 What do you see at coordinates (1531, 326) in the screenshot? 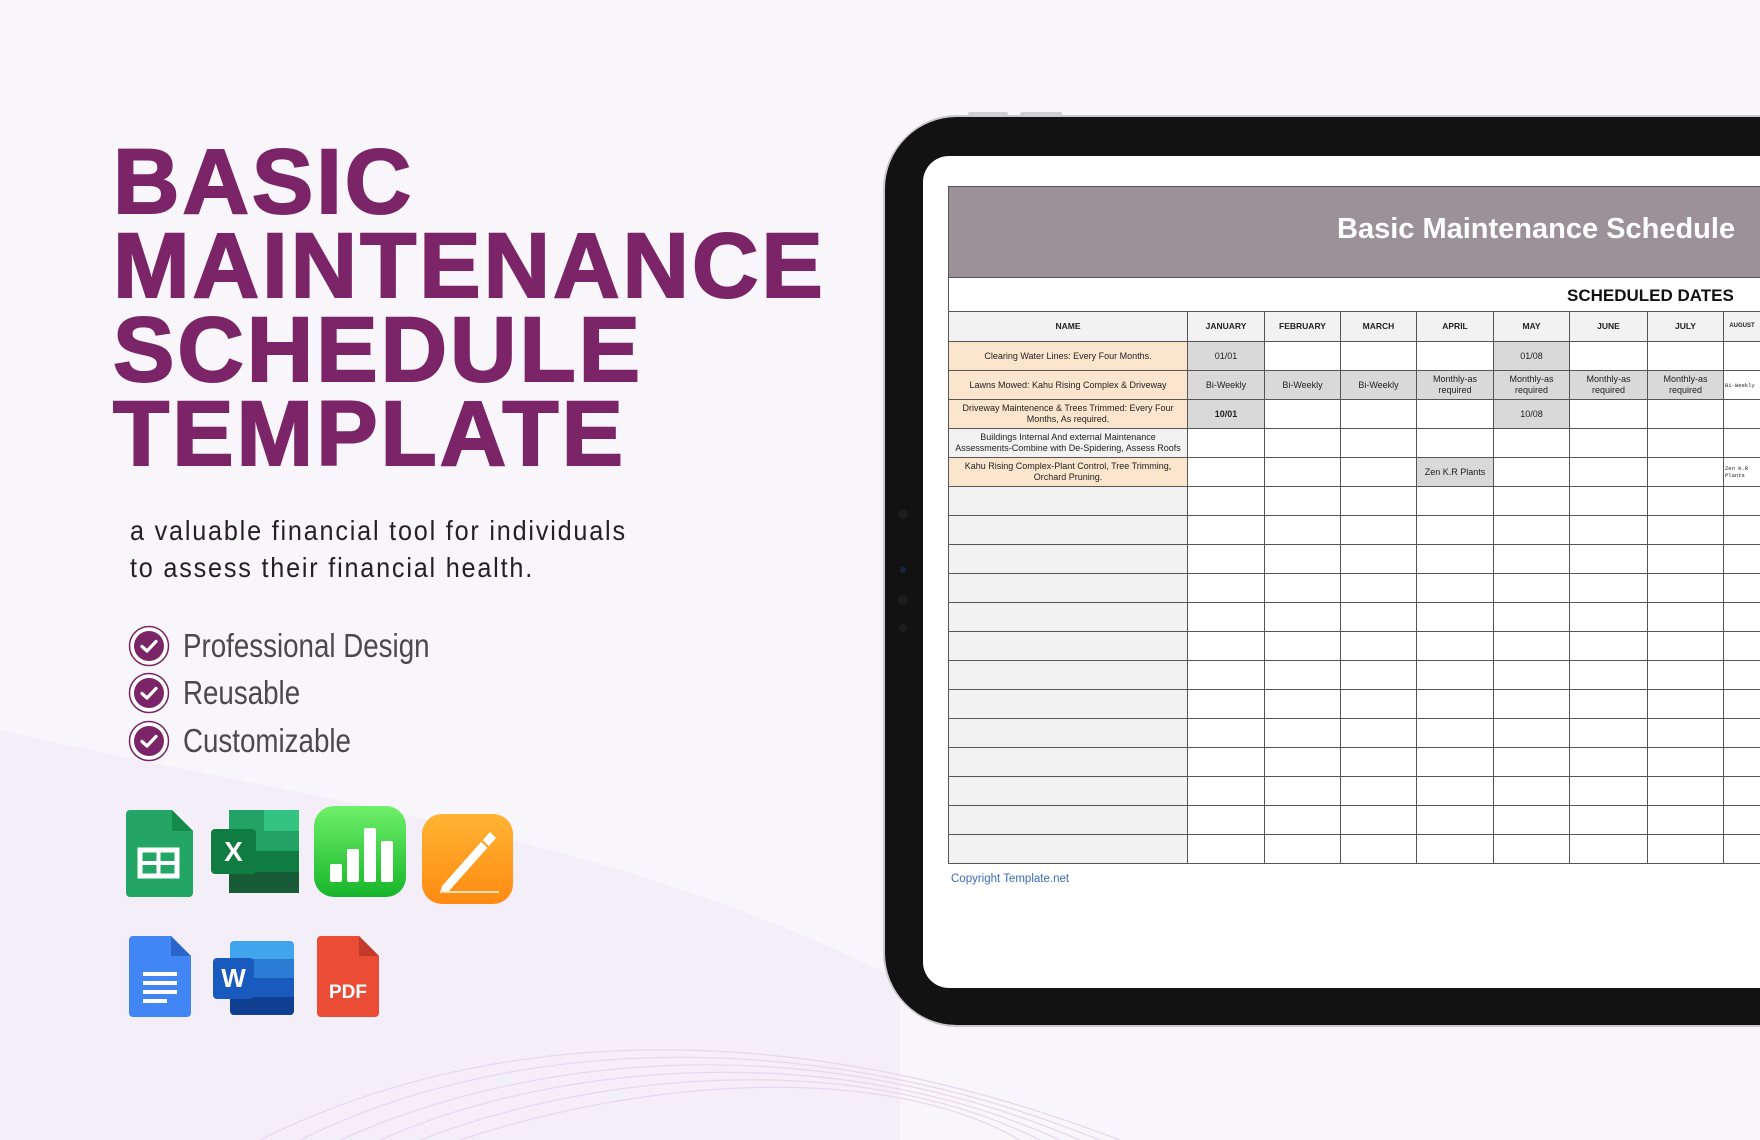
I see `column-header-month: MAY` at bounding box center [1531, 326].